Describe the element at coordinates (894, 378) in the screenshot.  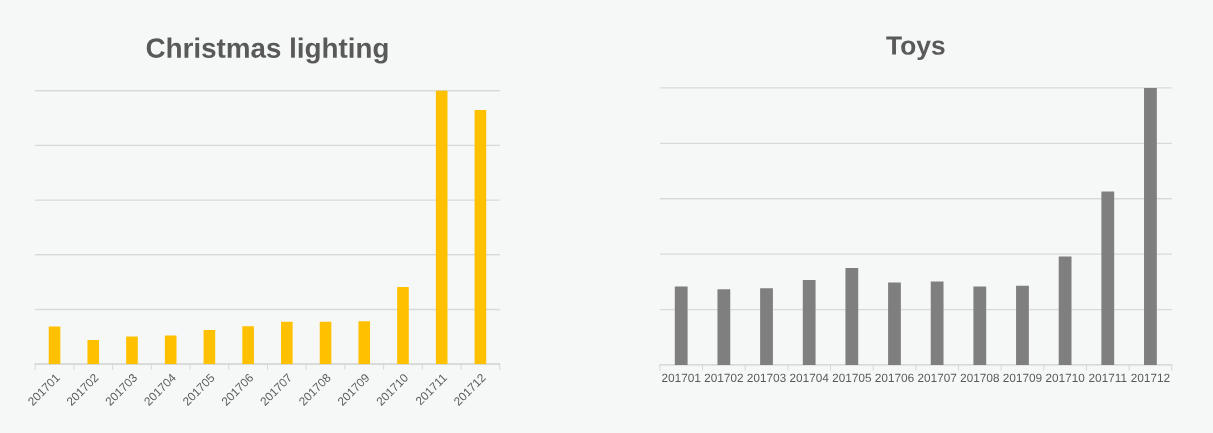
I see `x-tick-label: 201706` at that location.